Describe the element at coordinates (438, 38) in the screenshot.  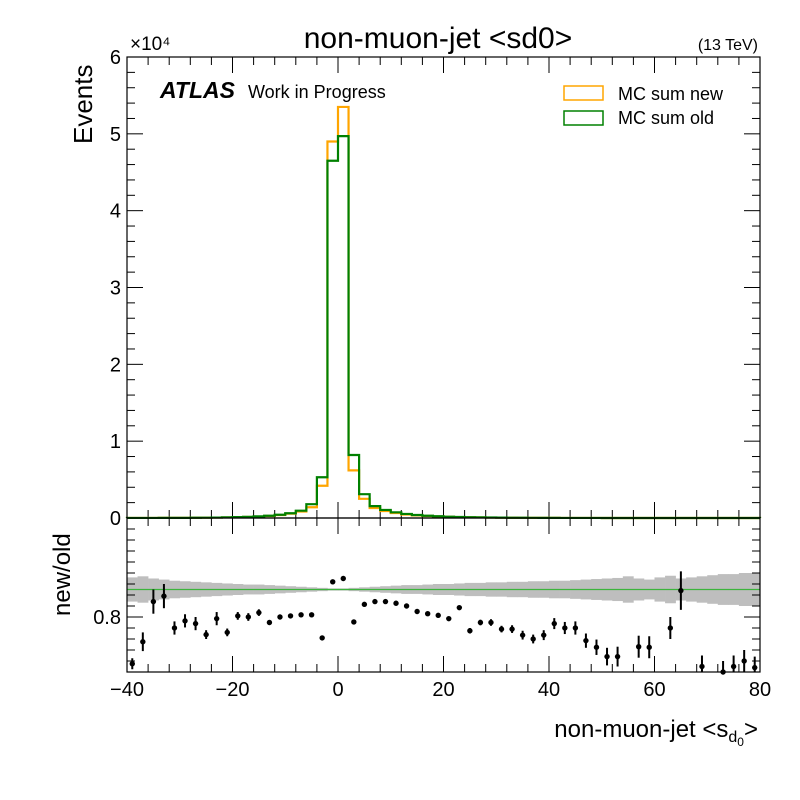
I see `chart-title: non-muon-jet <sd0>` at that location.